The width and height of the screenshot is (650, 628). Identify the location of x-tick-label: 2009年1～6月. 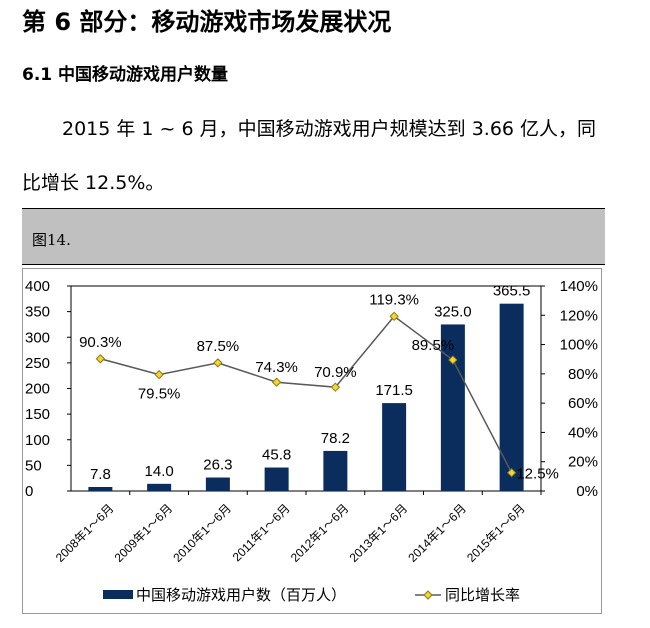
(144, 533).